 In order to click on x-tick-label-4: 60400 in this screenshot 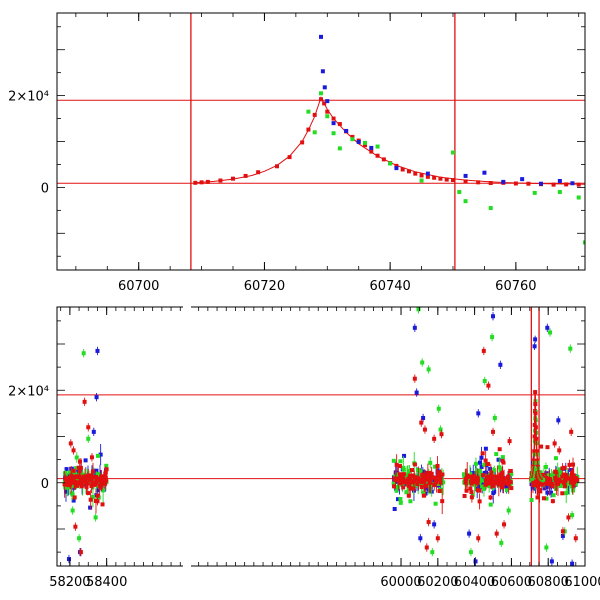, I will do `click(474, 582)`.